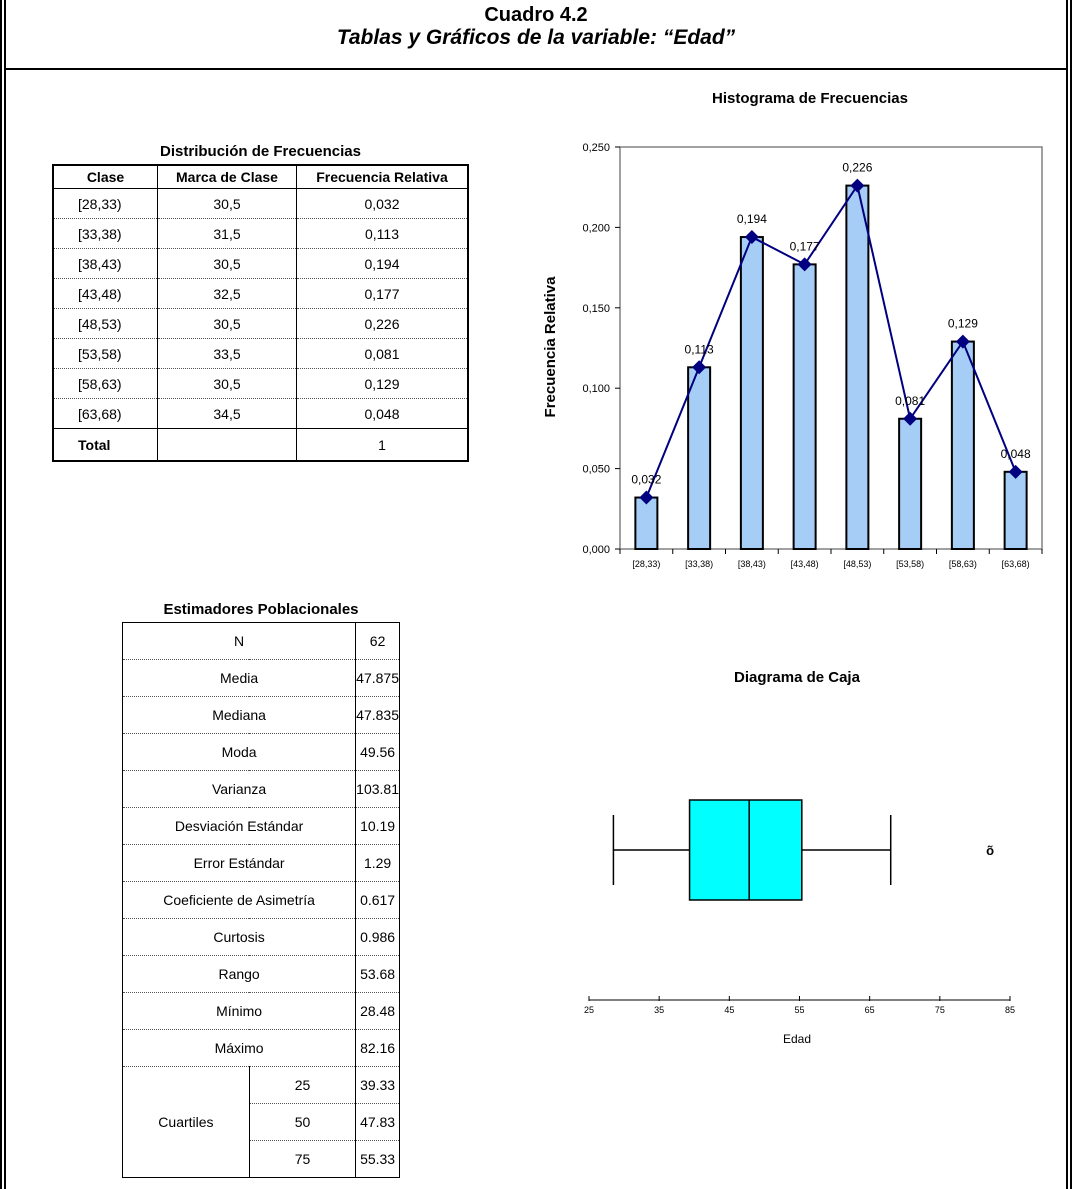 This screenshot has height=1189, width=1072. I want to click on clase-cell: [58,63), so click(105, 383).